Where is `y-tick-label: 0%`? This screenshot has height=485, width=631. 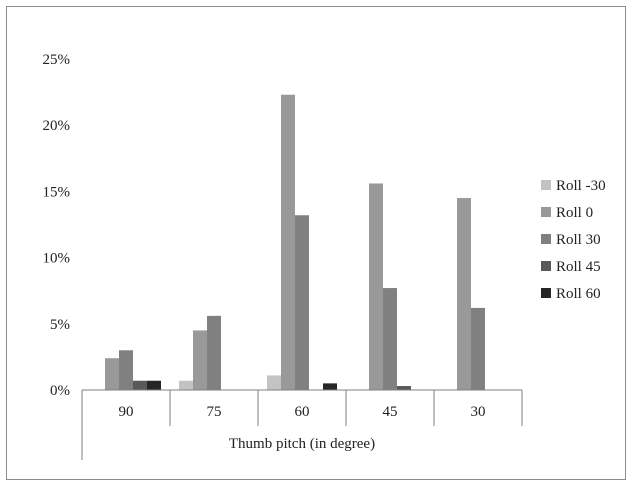
y-tick-label: 0% is located at coordinates (60, 391).